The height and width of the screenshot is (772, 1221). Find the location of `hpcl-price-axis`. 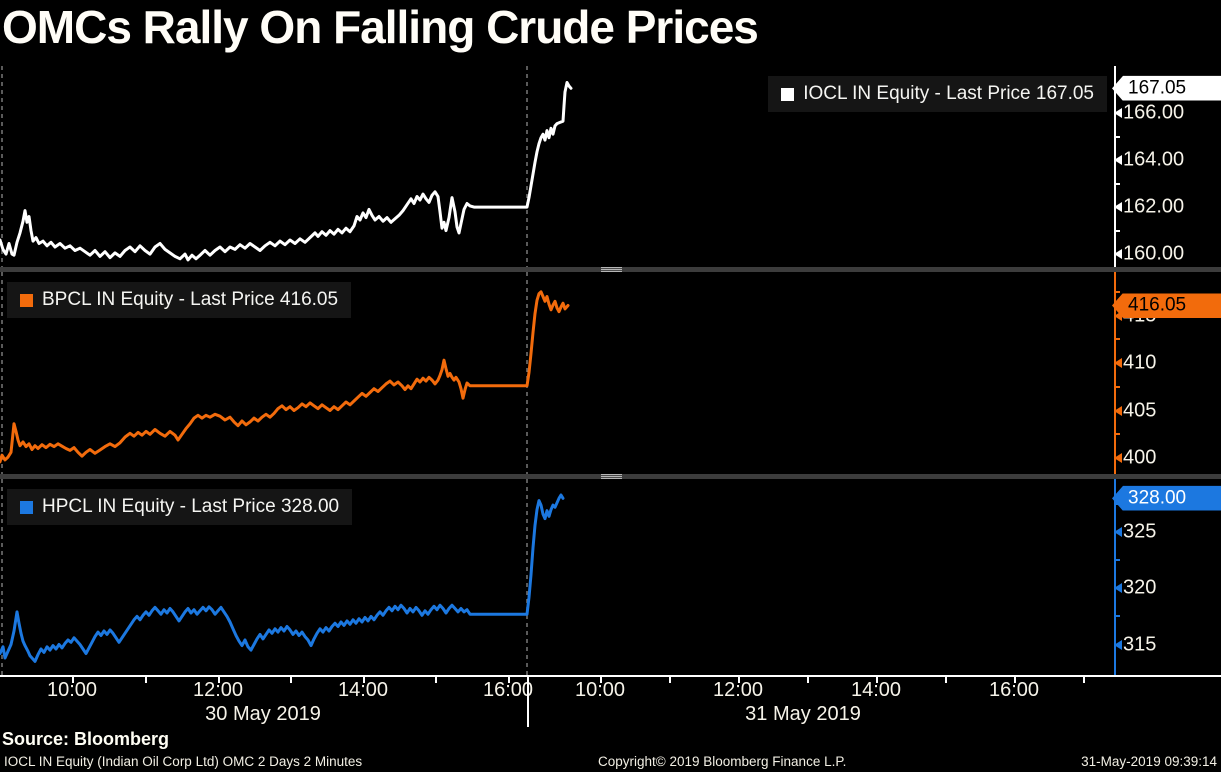

hpcl-price-axis is located at coordinates (1115, 577).